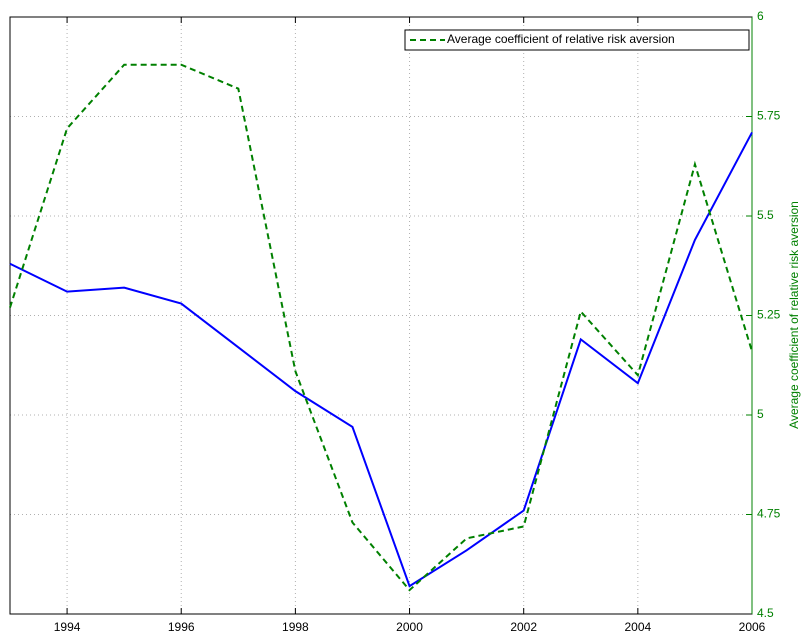  I want to click on y2-tick-label: 5.5, so click(765, 215).